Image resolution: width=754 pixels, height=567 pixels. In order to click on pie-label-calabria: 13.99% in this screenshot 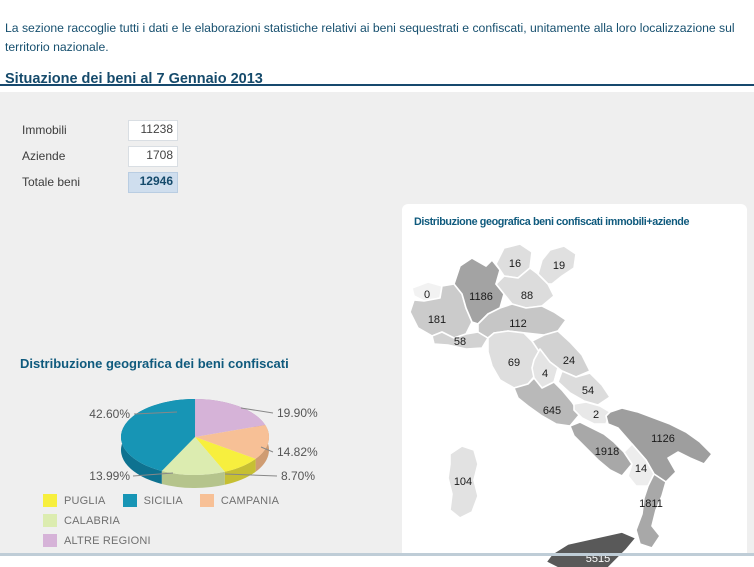, I will do `click(109, 476)`.